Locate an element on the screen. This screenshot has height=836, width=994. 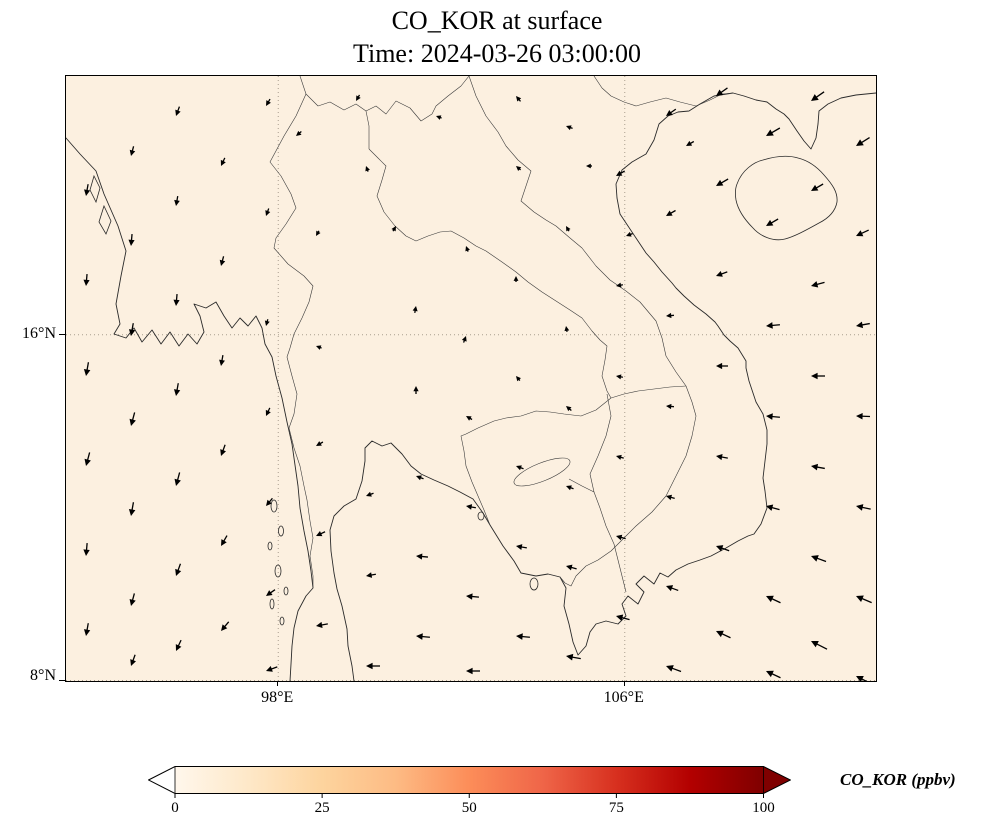
border-china-vietnam is located at coordinates (663, 91).